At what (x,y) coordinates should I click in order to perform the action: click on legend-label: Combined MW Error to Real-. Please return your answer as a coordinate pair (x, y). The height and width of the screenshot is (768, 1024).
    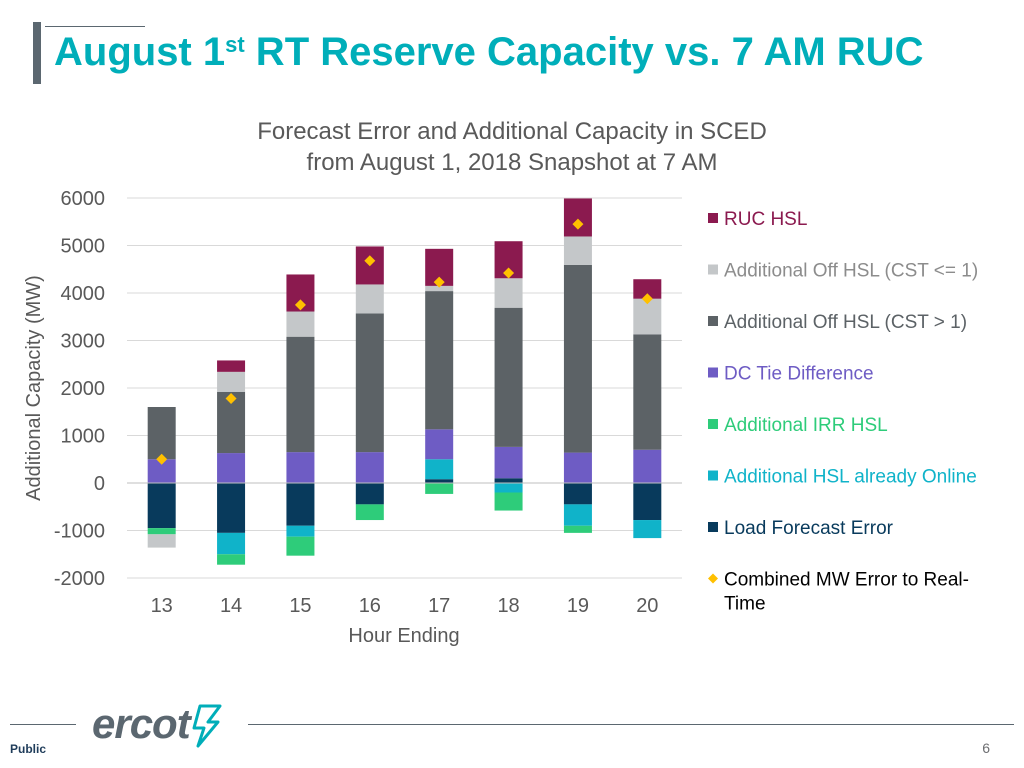
    Looking at the image, I should click on (846, 580).